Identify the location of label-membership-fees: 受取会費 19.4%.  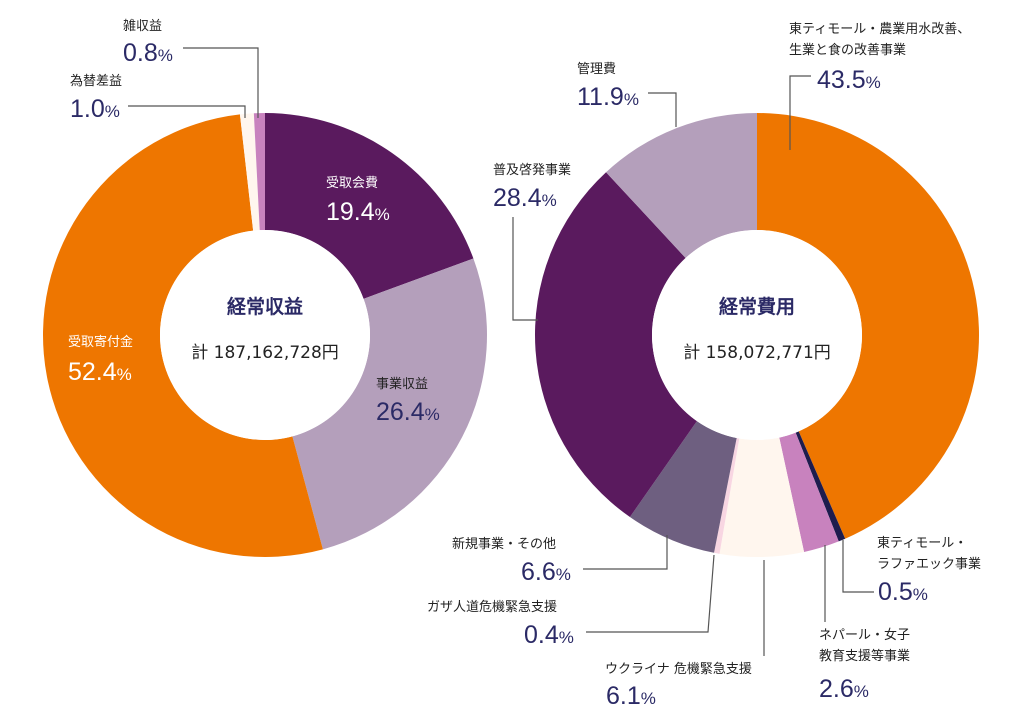
(358, 201).